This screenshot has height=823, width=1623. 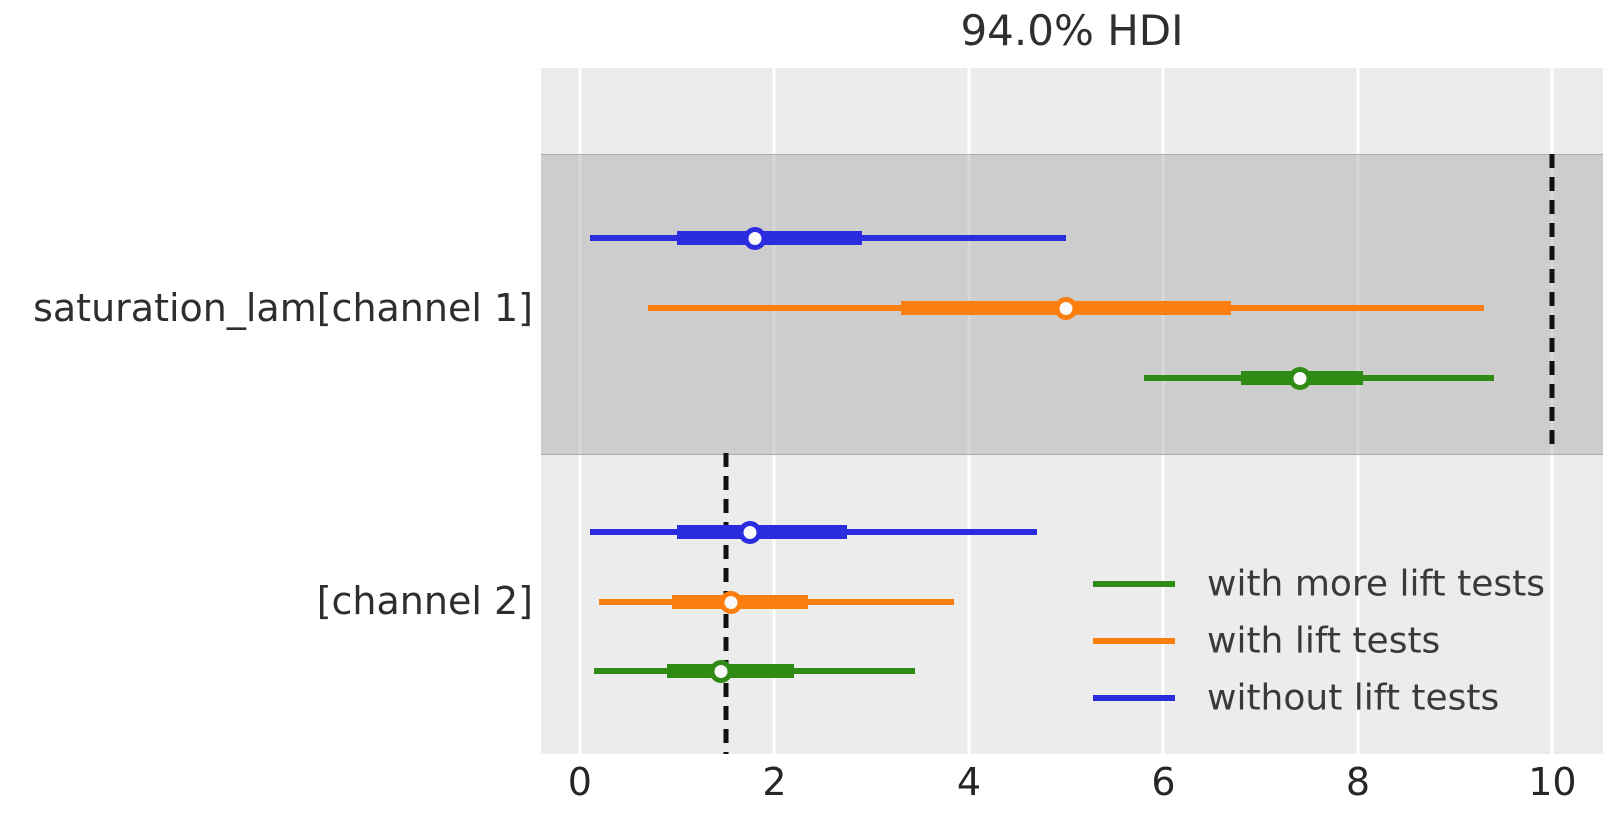 I want to click on median-marker-group-2-with-more-lift-tests, so click(x=721, y=671).